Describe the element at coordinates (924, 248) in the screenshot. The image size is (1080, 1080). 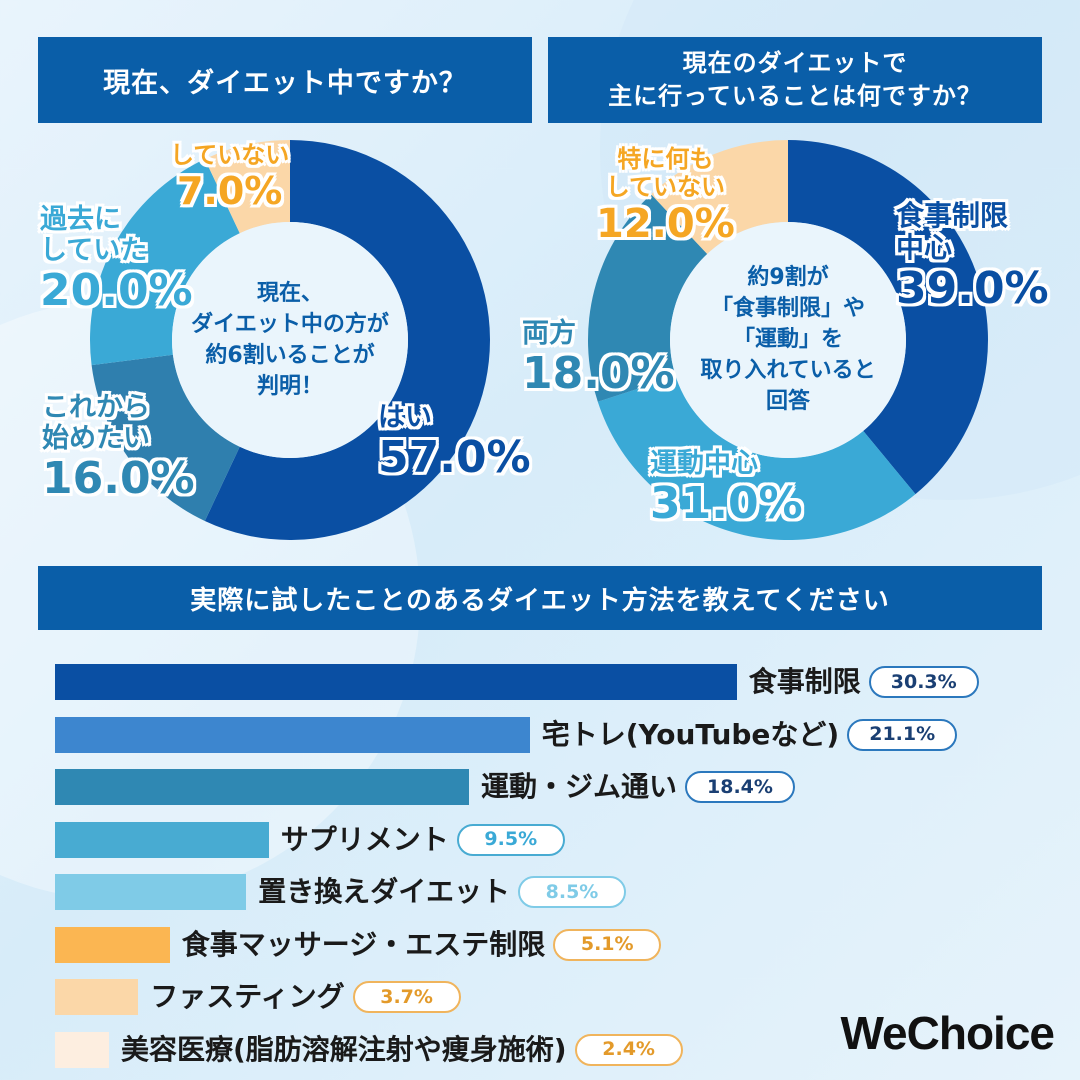
I see `slice-label-name: 中心` at that location.